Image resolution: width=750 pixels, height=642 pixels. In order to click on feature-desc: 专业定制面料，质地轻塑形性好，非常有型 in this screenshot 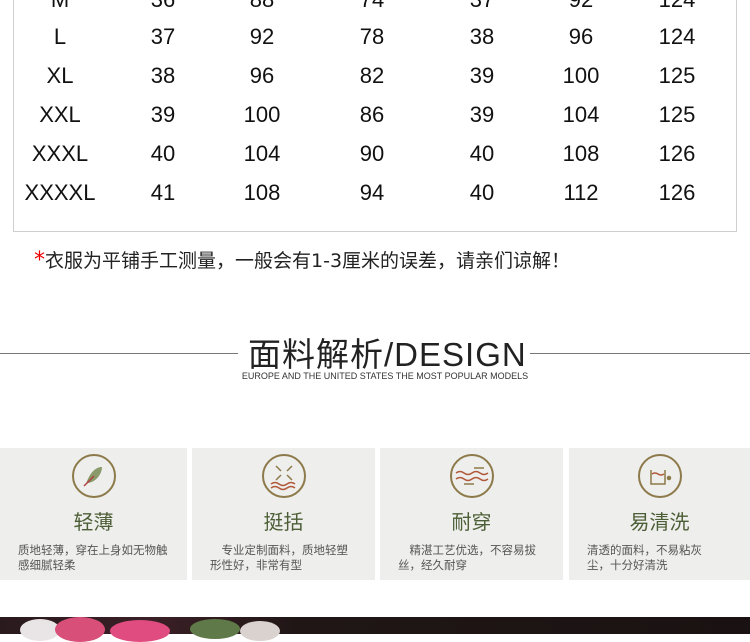, I will do `click(279, 557)`.